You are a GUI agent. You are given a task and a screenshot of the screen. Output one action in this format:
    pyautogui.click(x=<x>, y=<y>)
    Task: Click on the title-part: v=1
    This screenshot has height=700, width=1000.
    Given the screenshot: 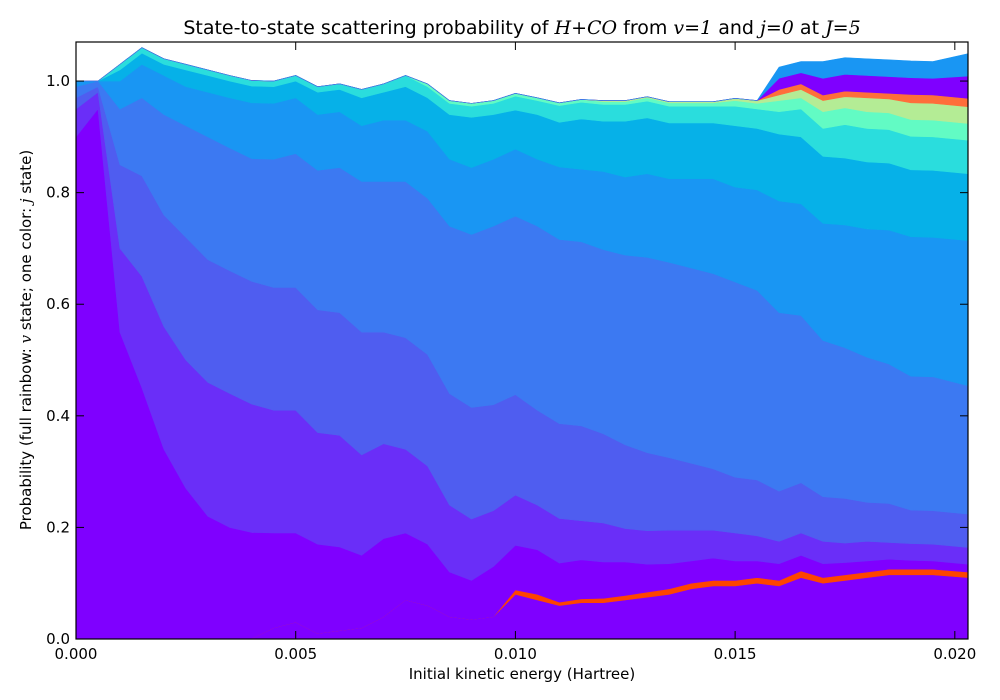 What is the action you would take?
    pyautogui.click(x=692, y=28)
    